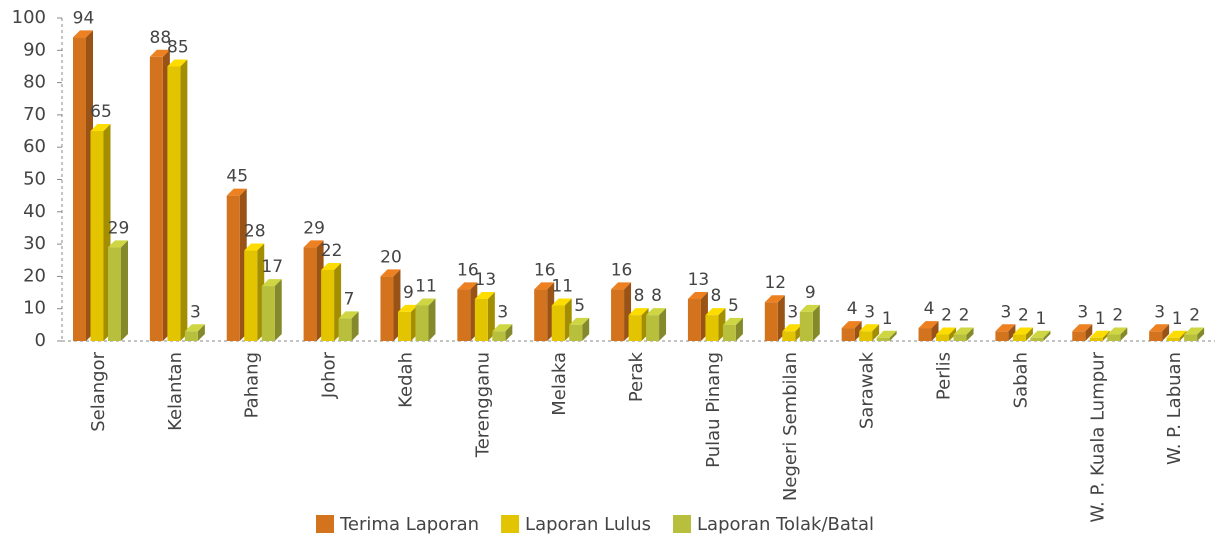  Describe the element at coordinates (486, 280) in the screenshot. I see `data-label: 13` at that location.